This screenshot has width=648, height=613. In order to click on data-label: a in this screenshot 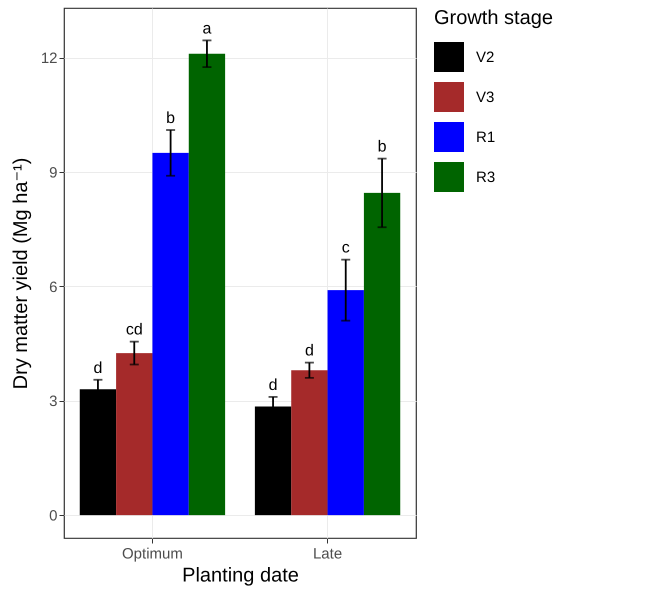, I will do `click(207, 29)`.